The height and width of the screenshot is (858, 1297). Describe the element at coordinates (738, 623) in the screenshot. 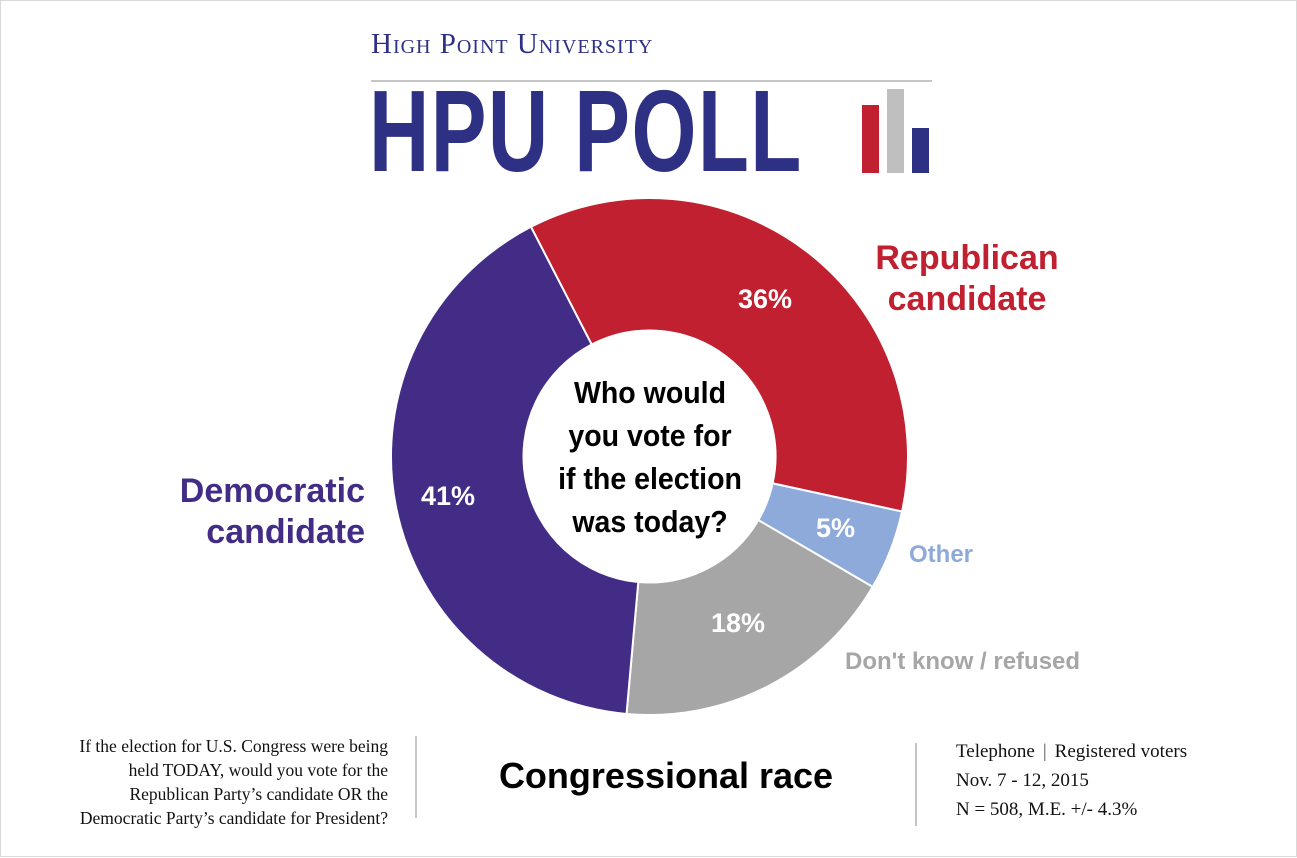

I see `pct-label-dont-know: 18%` at that location.